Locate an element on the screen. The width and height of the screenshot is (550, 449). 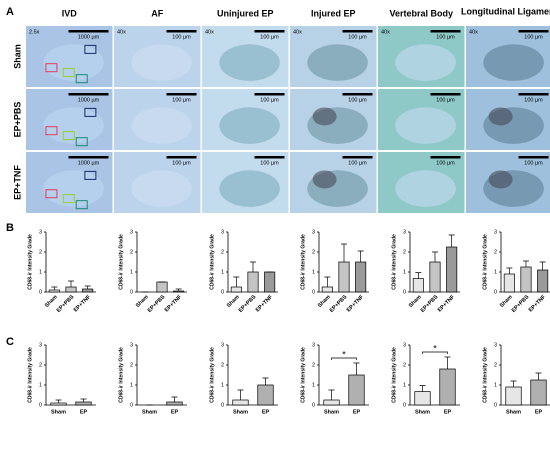
significance-marker: * is located at coordinates (435, 348).